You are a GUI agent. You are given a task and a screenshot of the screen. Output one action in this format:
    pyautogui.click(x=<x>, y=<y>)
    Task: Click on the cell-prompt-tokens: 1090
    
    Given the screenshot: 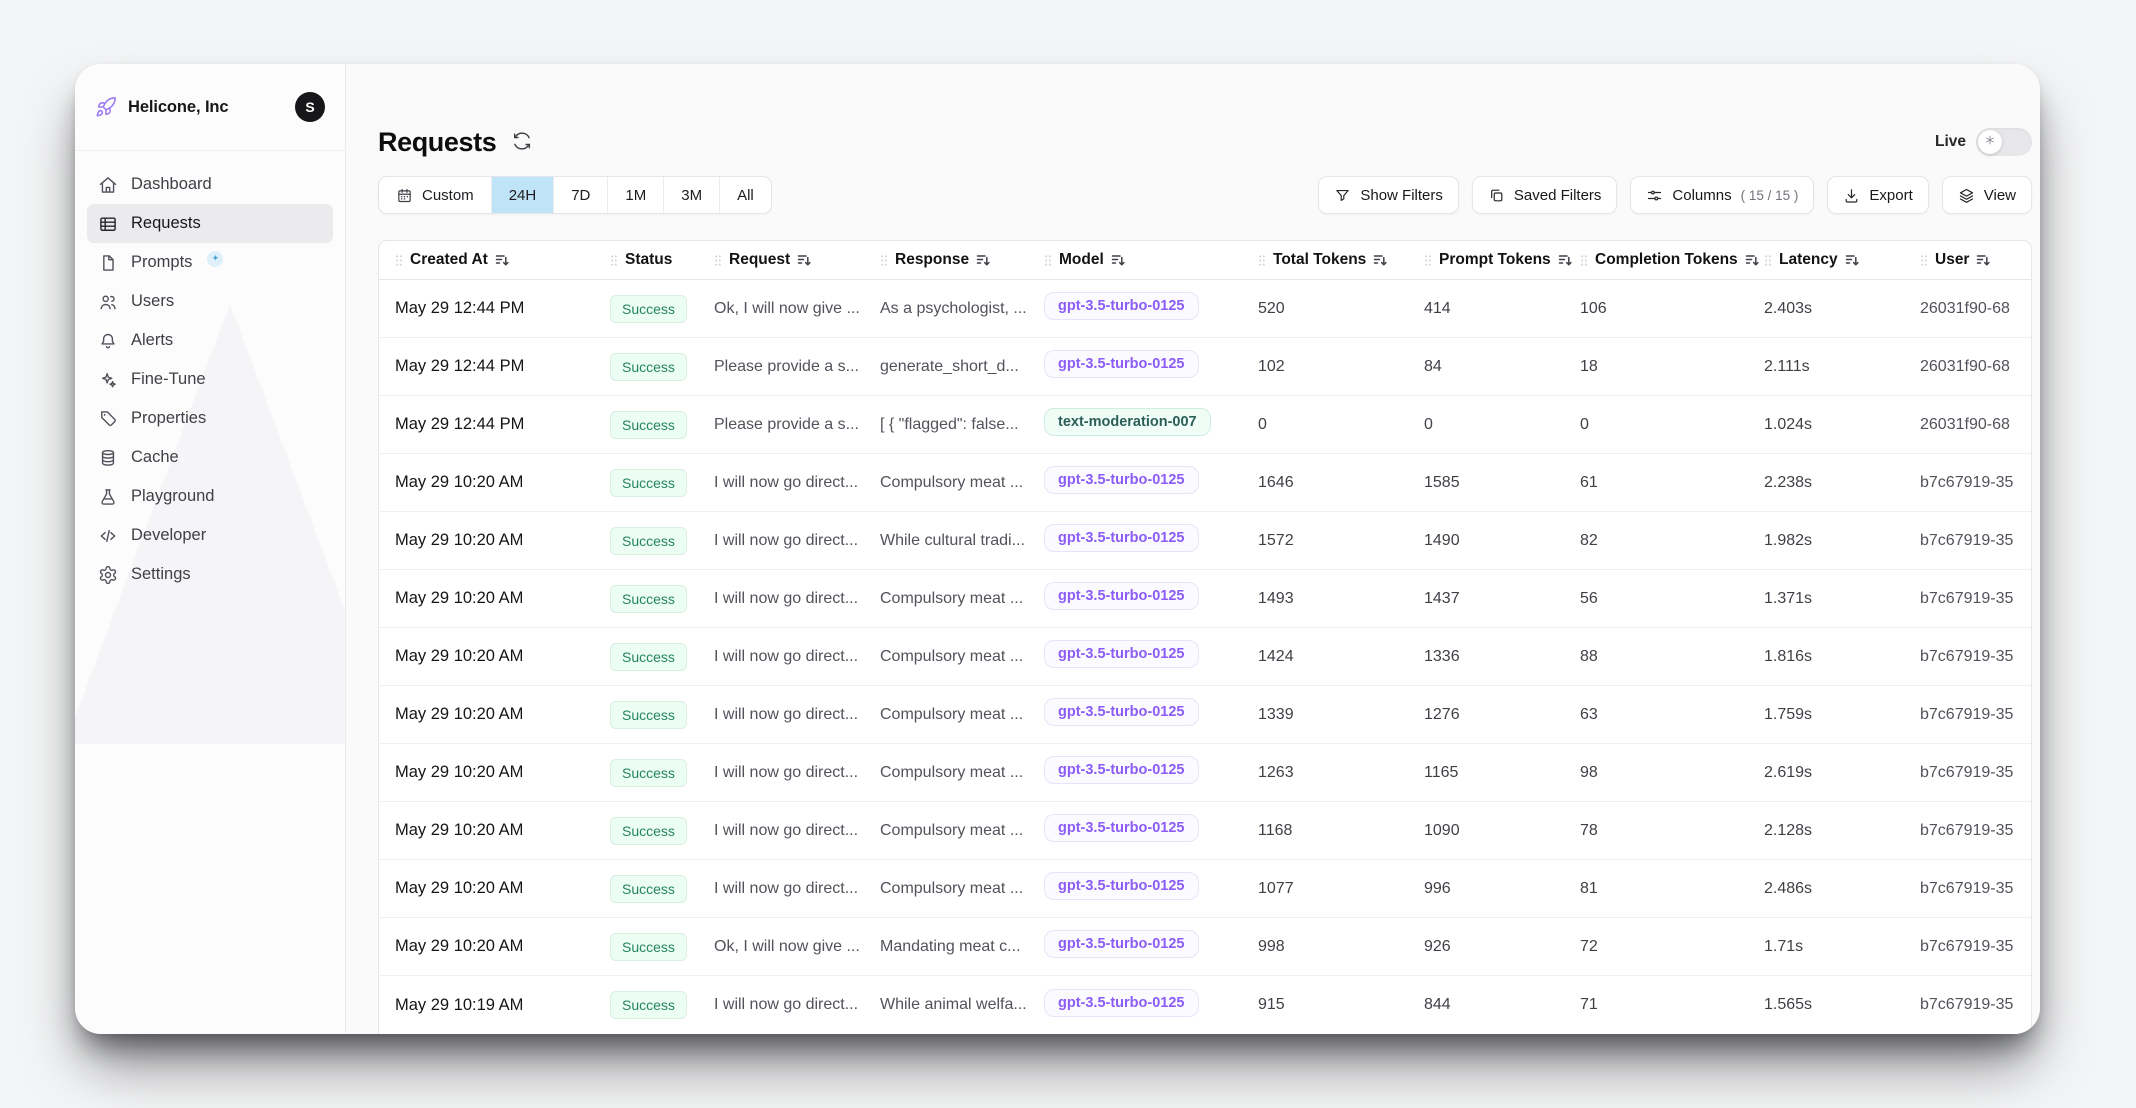 What is the action you would take?
    pyautogui.click(x=1442, y=830)
    